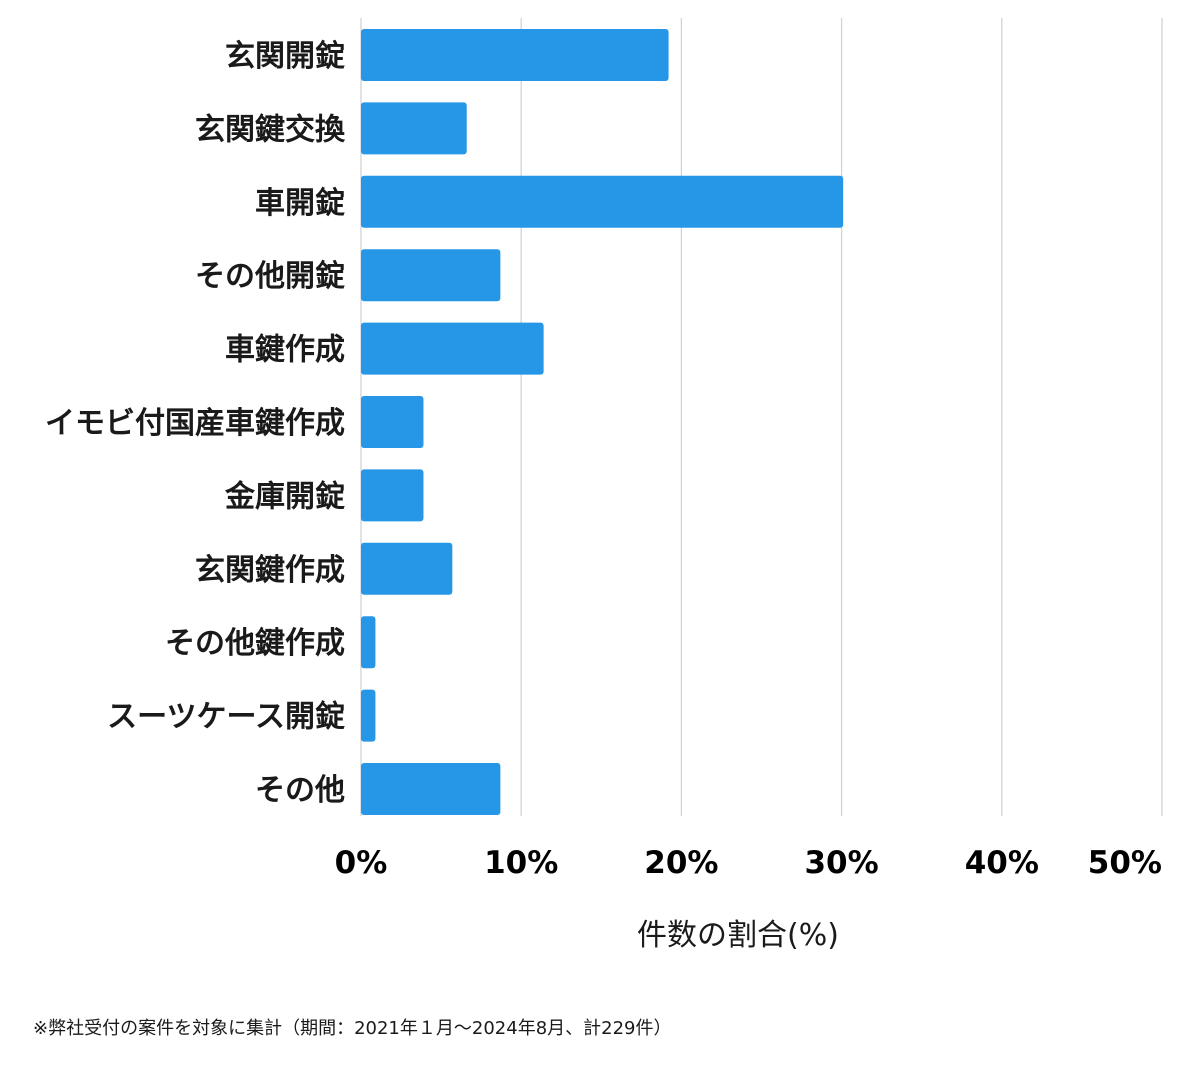 Image resolution: width=1200 pixels, height=1069 pixels. What do you see at coordinates (738, 935) in the screenshot?
I see `x-axis-title: 件数の割合(%)` at bounding box center [738, 935].